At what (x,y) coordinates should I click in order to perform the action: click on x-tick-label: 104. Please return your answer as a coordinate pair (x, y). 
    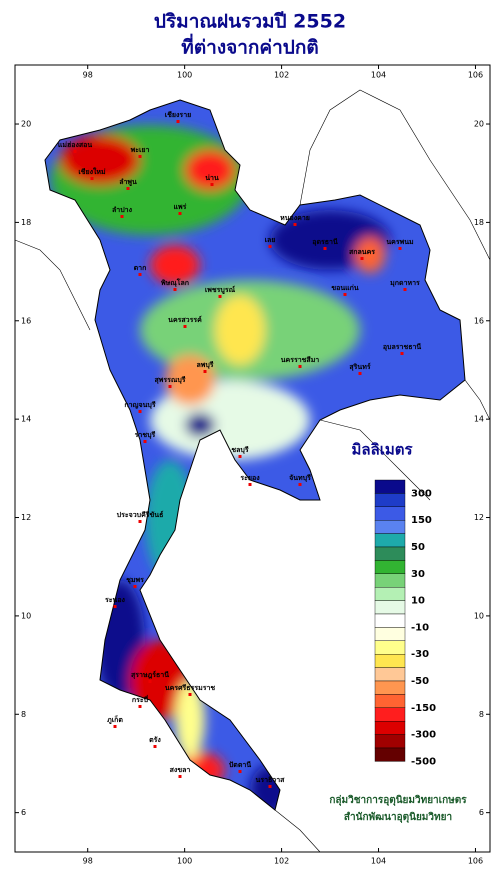
    Looking at the image, I should click on (378, 75).